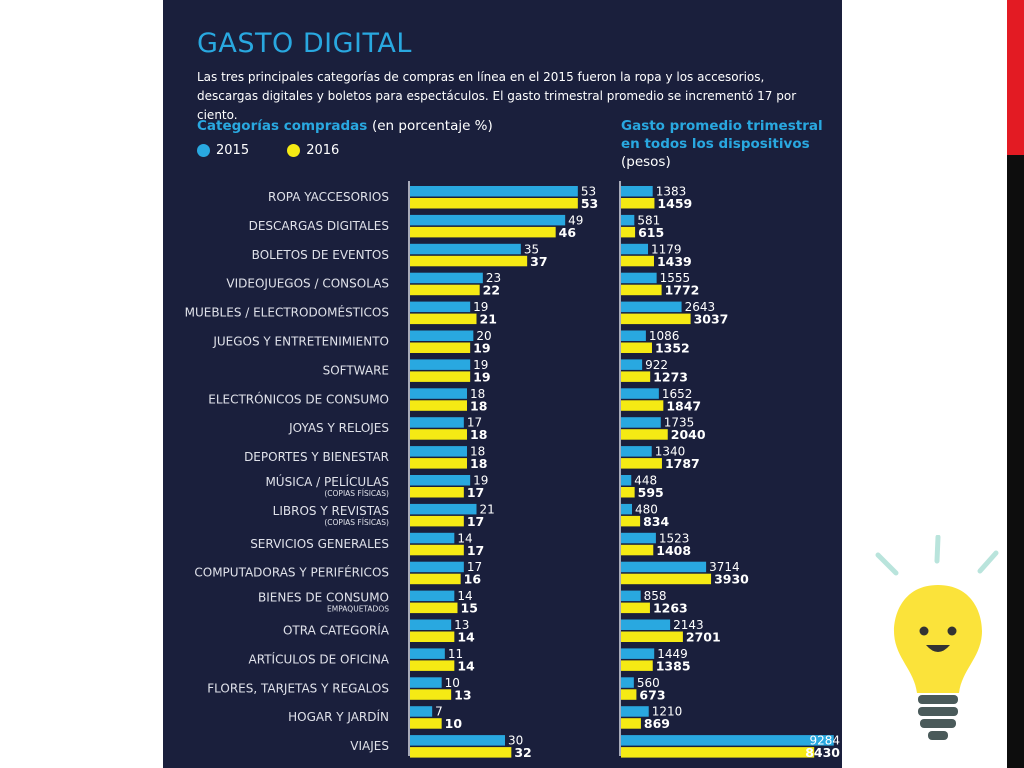  What do you see at coordinates (648, 220) in the screenshot?
I see `data-label-2015-spend: 581` at bounding box center [648, 220].